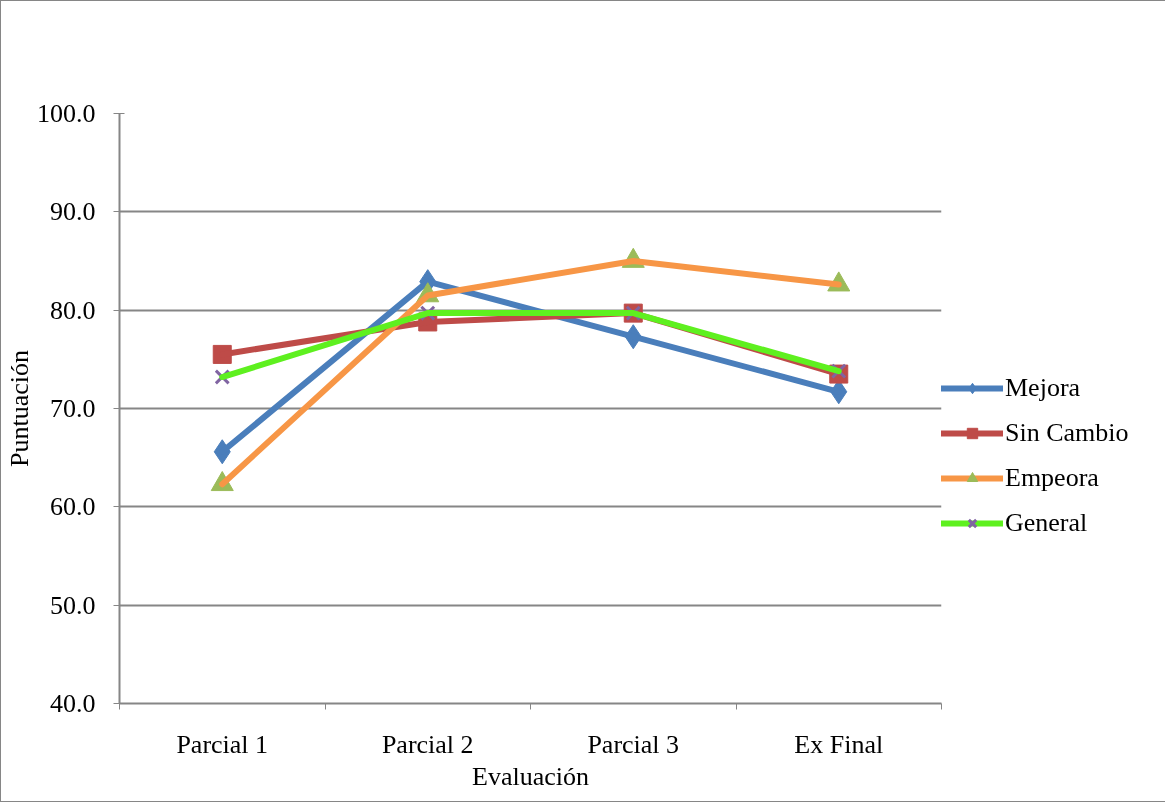 This screenshot has height=807, width=1165. I want to click on x-tick-label: Ex Final, so click(839, 744).